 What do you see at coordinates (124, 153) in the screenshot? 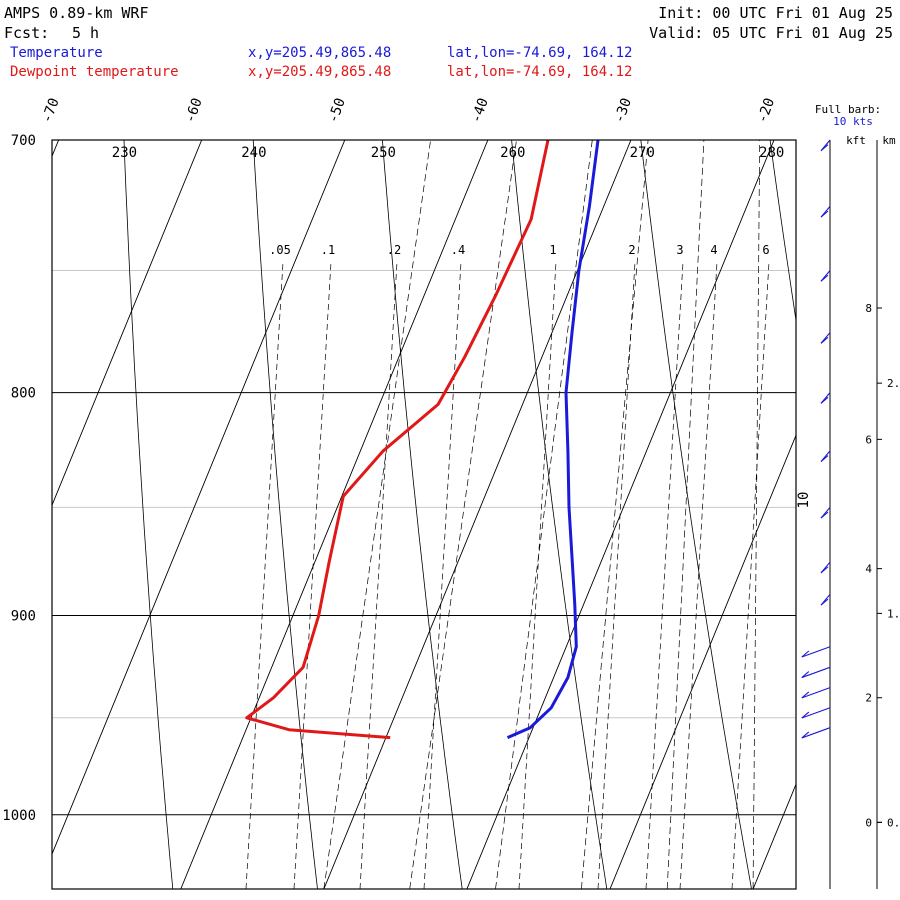
I see `dry-adiabat-label: 230` at bounding box center [124, 153].